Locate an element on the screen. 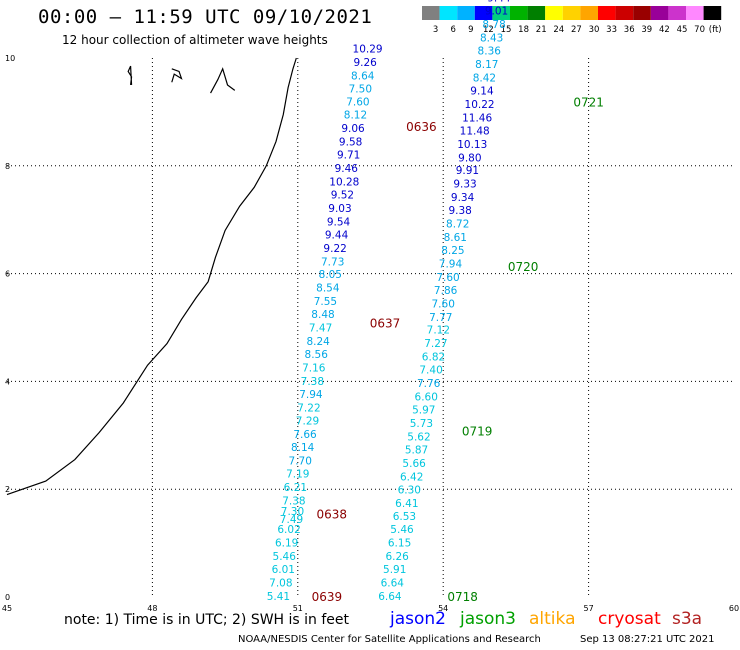 This screenshot has width=740, height=650. lon-tick-label: 51 is located at coordinates (298, 608).